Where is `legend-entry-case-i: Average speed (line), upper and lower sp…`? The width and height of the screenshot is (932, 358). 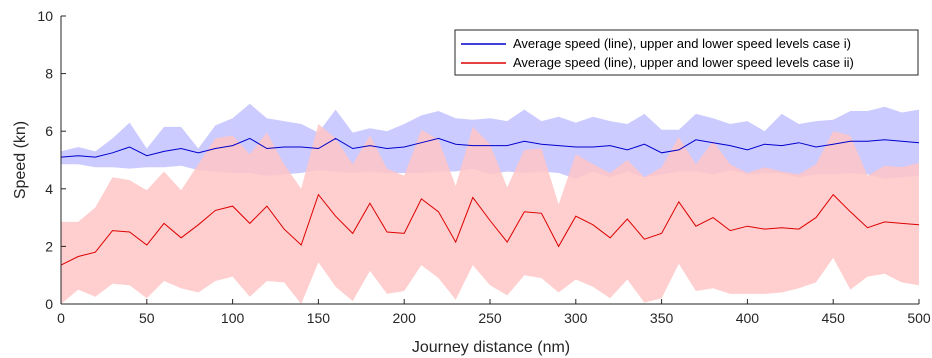 legend-entry-case-i: Average speed (line), upper and lower sp… is located at coordinates (682, 43).